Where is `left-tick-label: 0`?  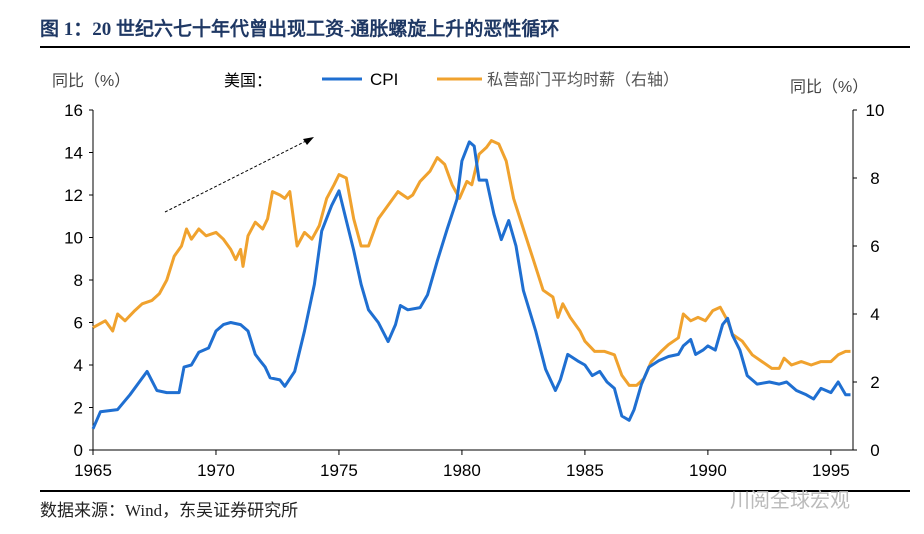 left-tick-label: 0 is located at coordinates (78, 450).